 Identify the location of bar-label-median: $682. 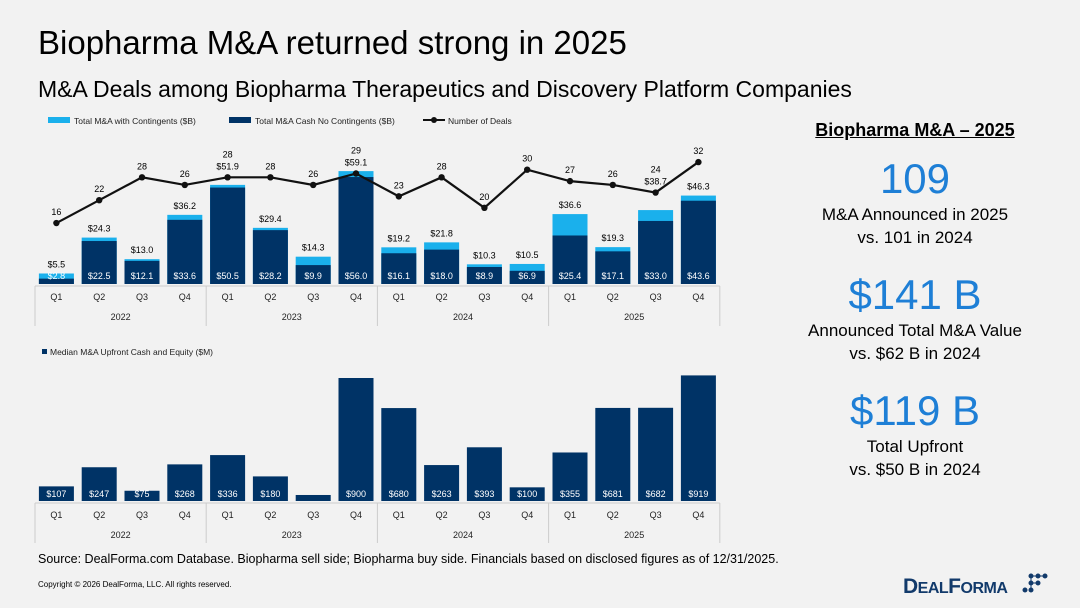
(656, 494).